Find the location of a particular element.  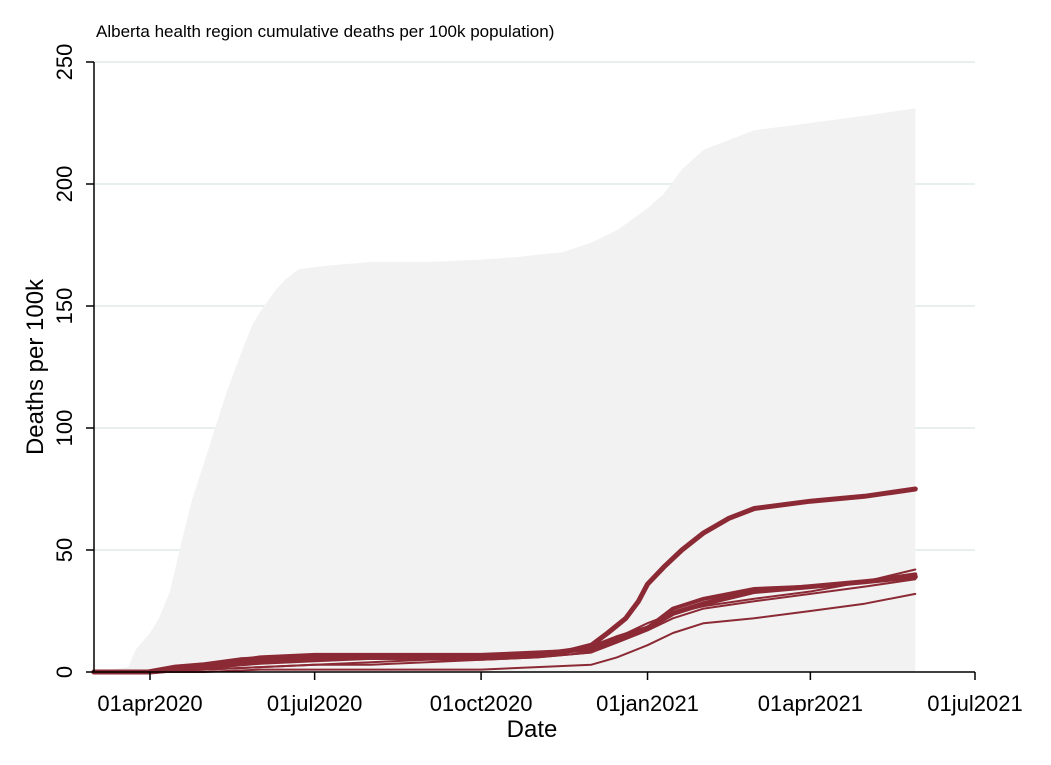

x-tick-label: 01apr2020 is located at coordinates (149, 703).